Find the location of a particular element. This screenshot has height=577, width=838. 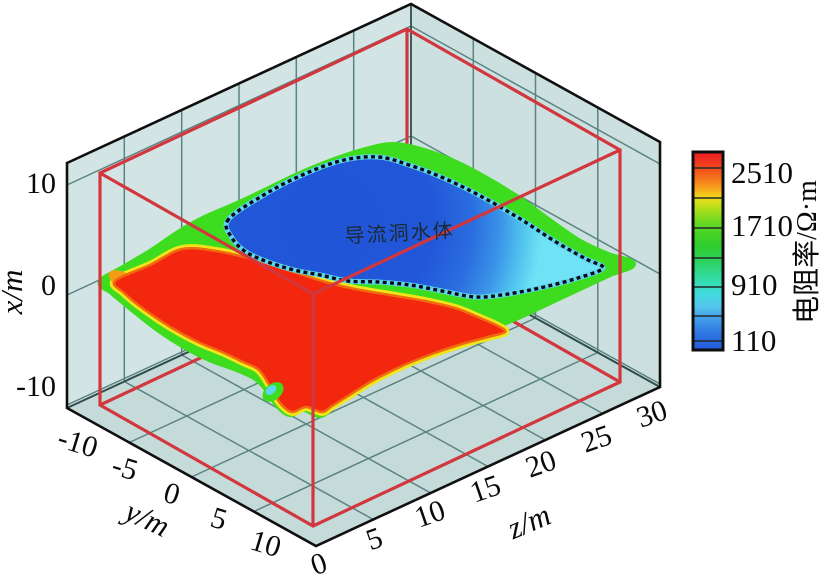

x-tick-0: 0 is located at coordinates (48, 285).